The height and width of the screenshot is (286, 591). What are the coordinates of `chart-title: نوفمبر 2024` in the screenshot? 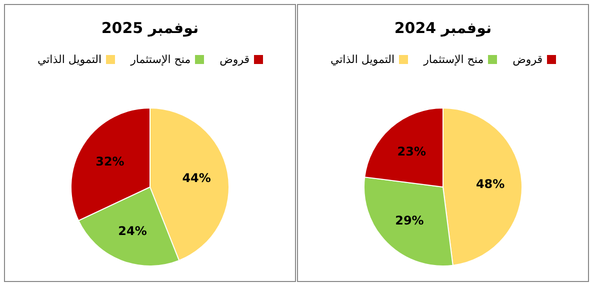 It's located at (443, 28).